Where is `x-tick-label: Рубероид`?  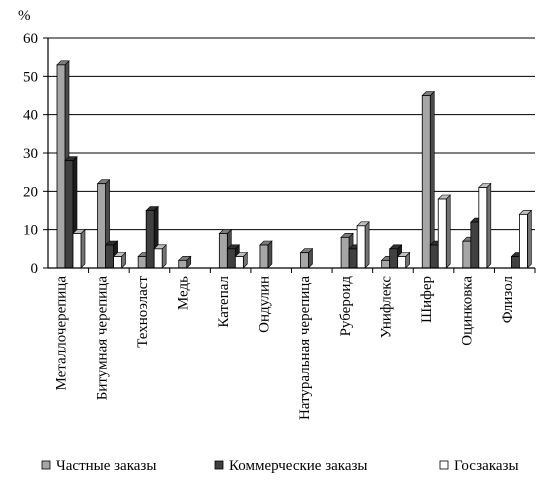
x-tick-label: Рубероид is located at coordinates (346, 306).